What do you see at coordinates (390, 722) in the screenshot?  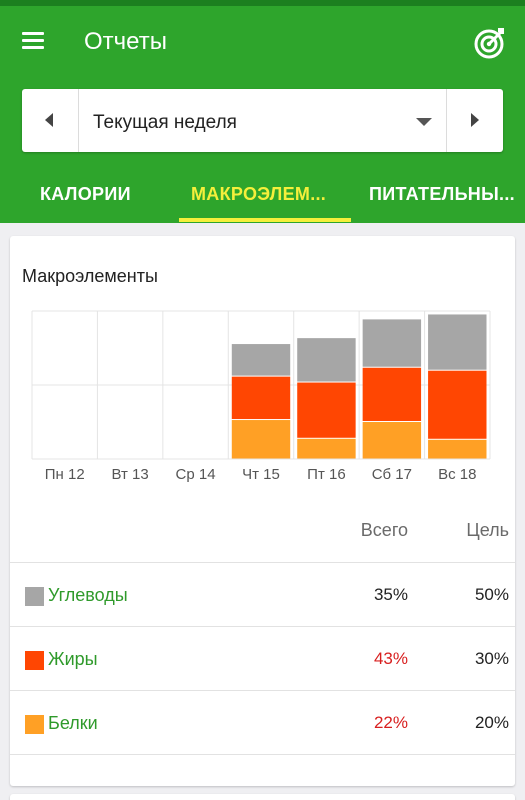 I see `macro-total: 22%` at bounding box center [390, 722].